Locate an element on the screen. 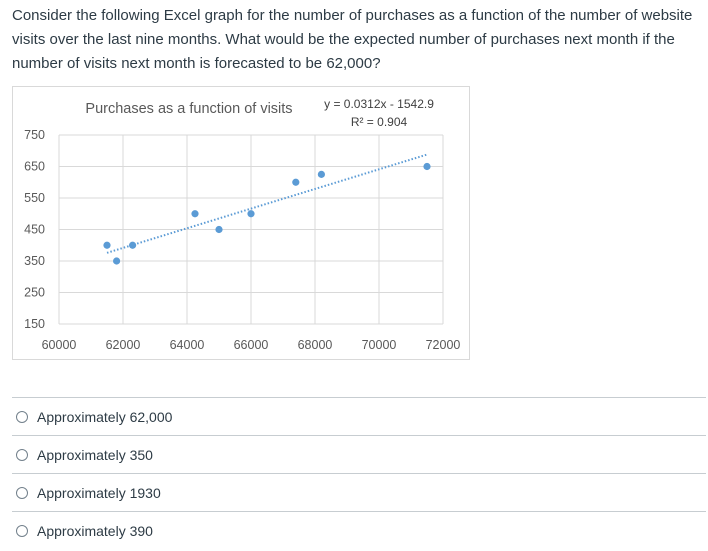 This screenshot has width=708, height=551. answer-label: Approximately 350 is located at coordinates (95, 454).